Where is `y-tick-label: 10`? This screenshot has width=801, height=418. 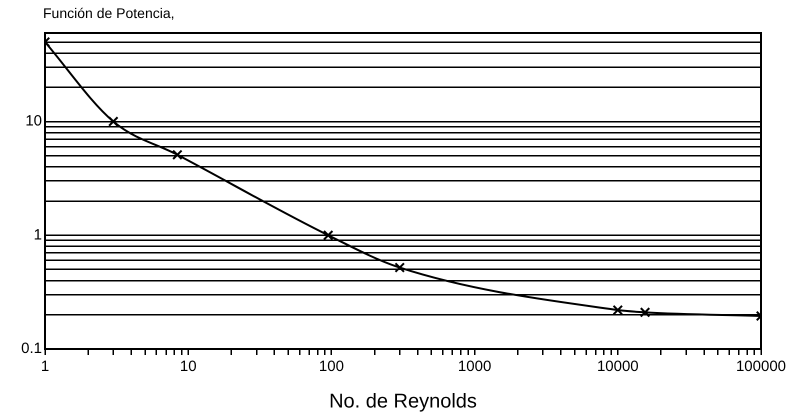
y-tick-label: 10 is located at coordinates (33, 121).